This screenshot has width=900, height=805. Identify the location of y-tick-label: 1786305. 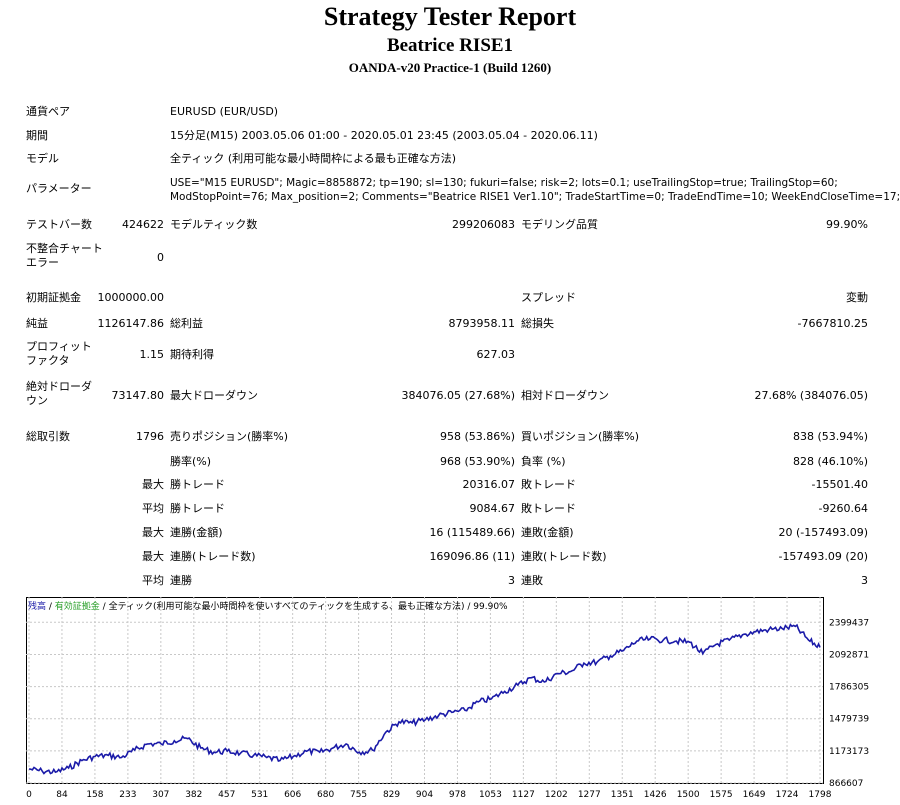
(849, 688).